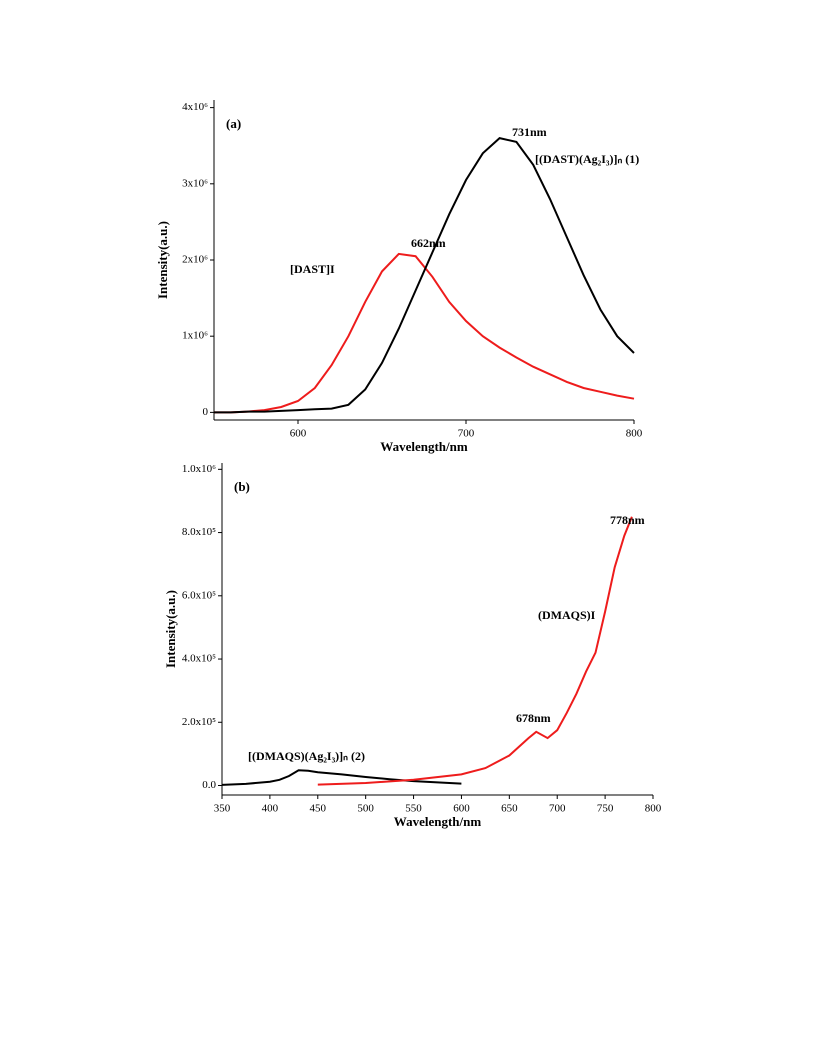 The height and width of the screenshot is (1056, 816). Describe the element at coordinates (312, 269) in the screenshot. I see `series-label: [DAST]I` at that location.